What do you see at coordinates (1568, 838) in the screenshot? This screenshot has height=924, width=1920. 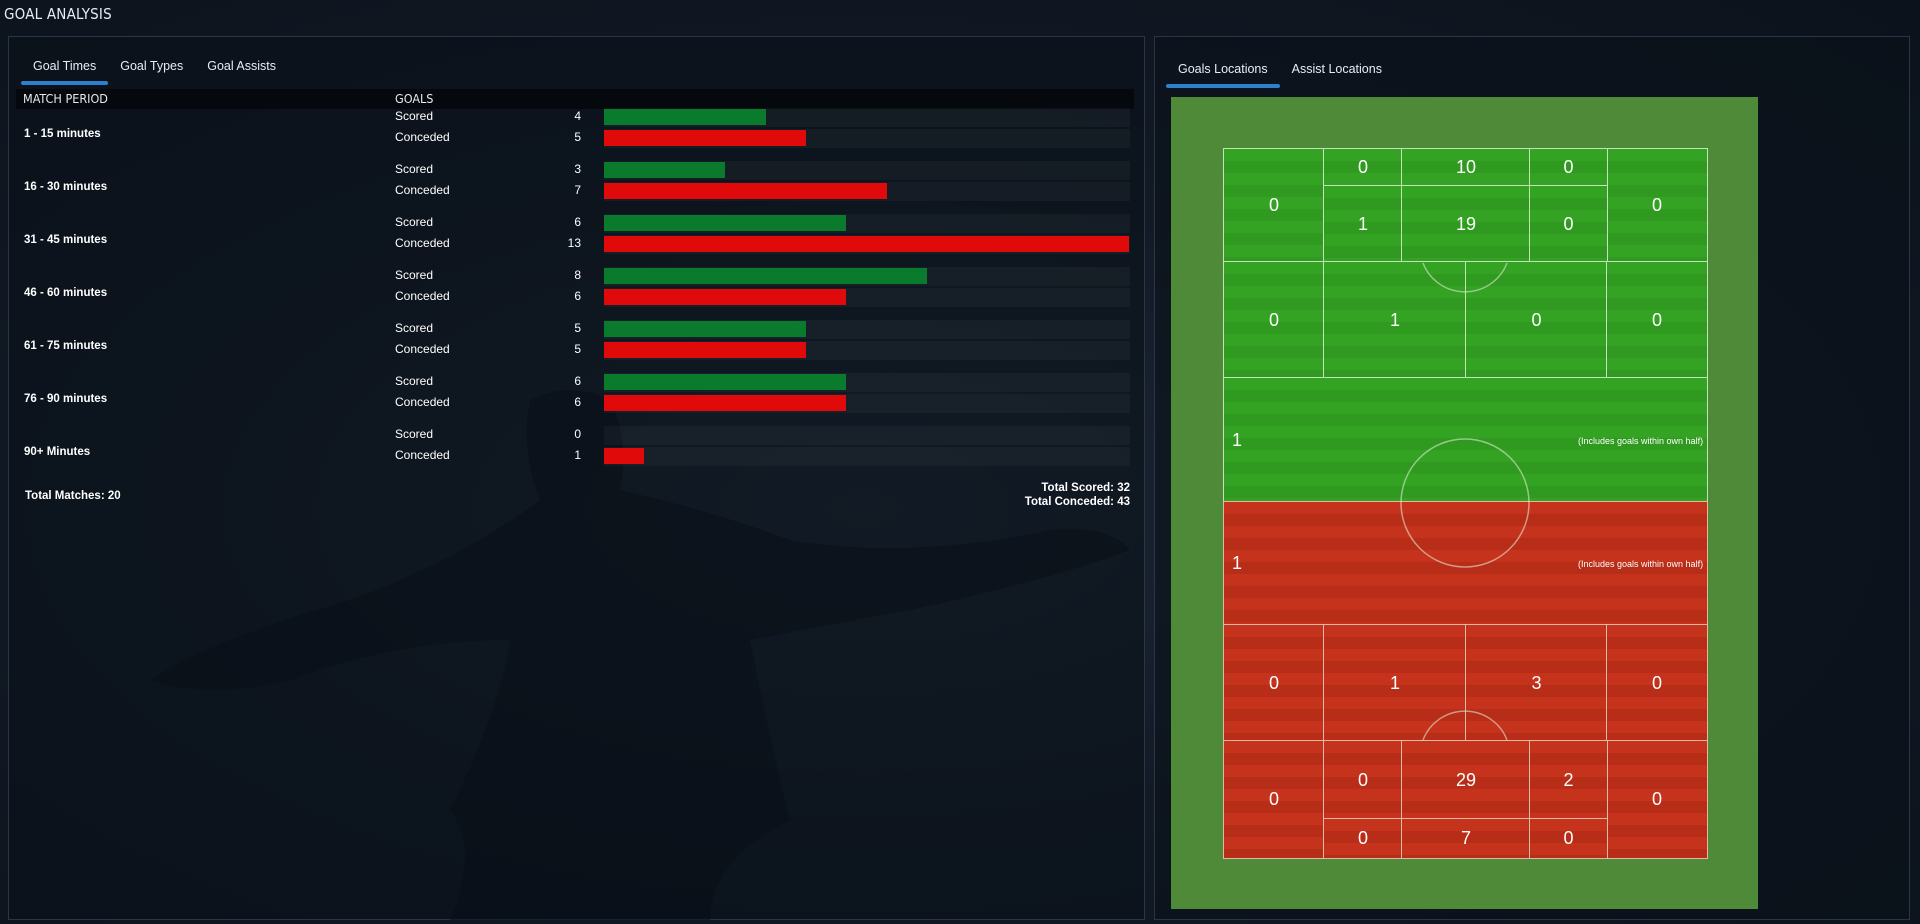 I see `zone-defence-six-yard-right: 0` at bounding box center [1568, 838].